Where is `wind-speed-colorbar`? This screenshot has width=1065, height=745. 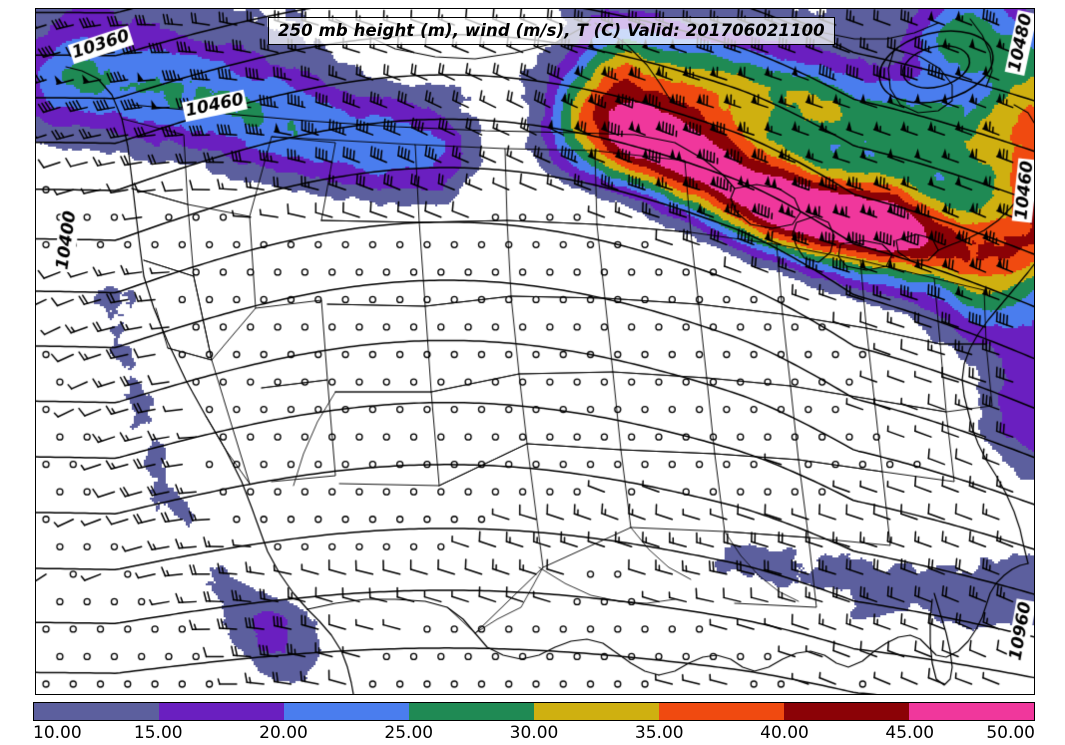
wind-speed-colorbar is located at coordinates (534, 711).